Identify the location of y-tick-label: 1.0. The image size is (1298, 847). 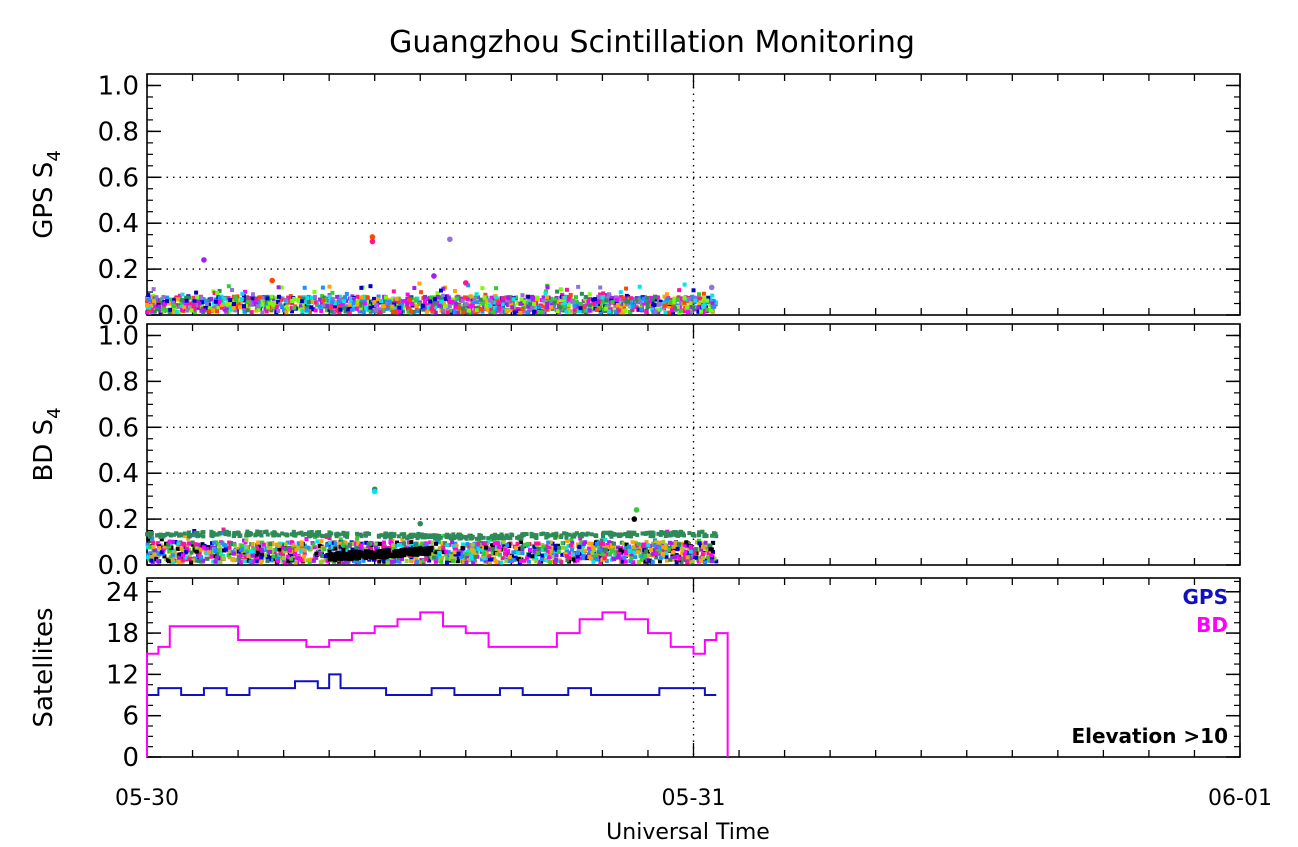
(118, 86).